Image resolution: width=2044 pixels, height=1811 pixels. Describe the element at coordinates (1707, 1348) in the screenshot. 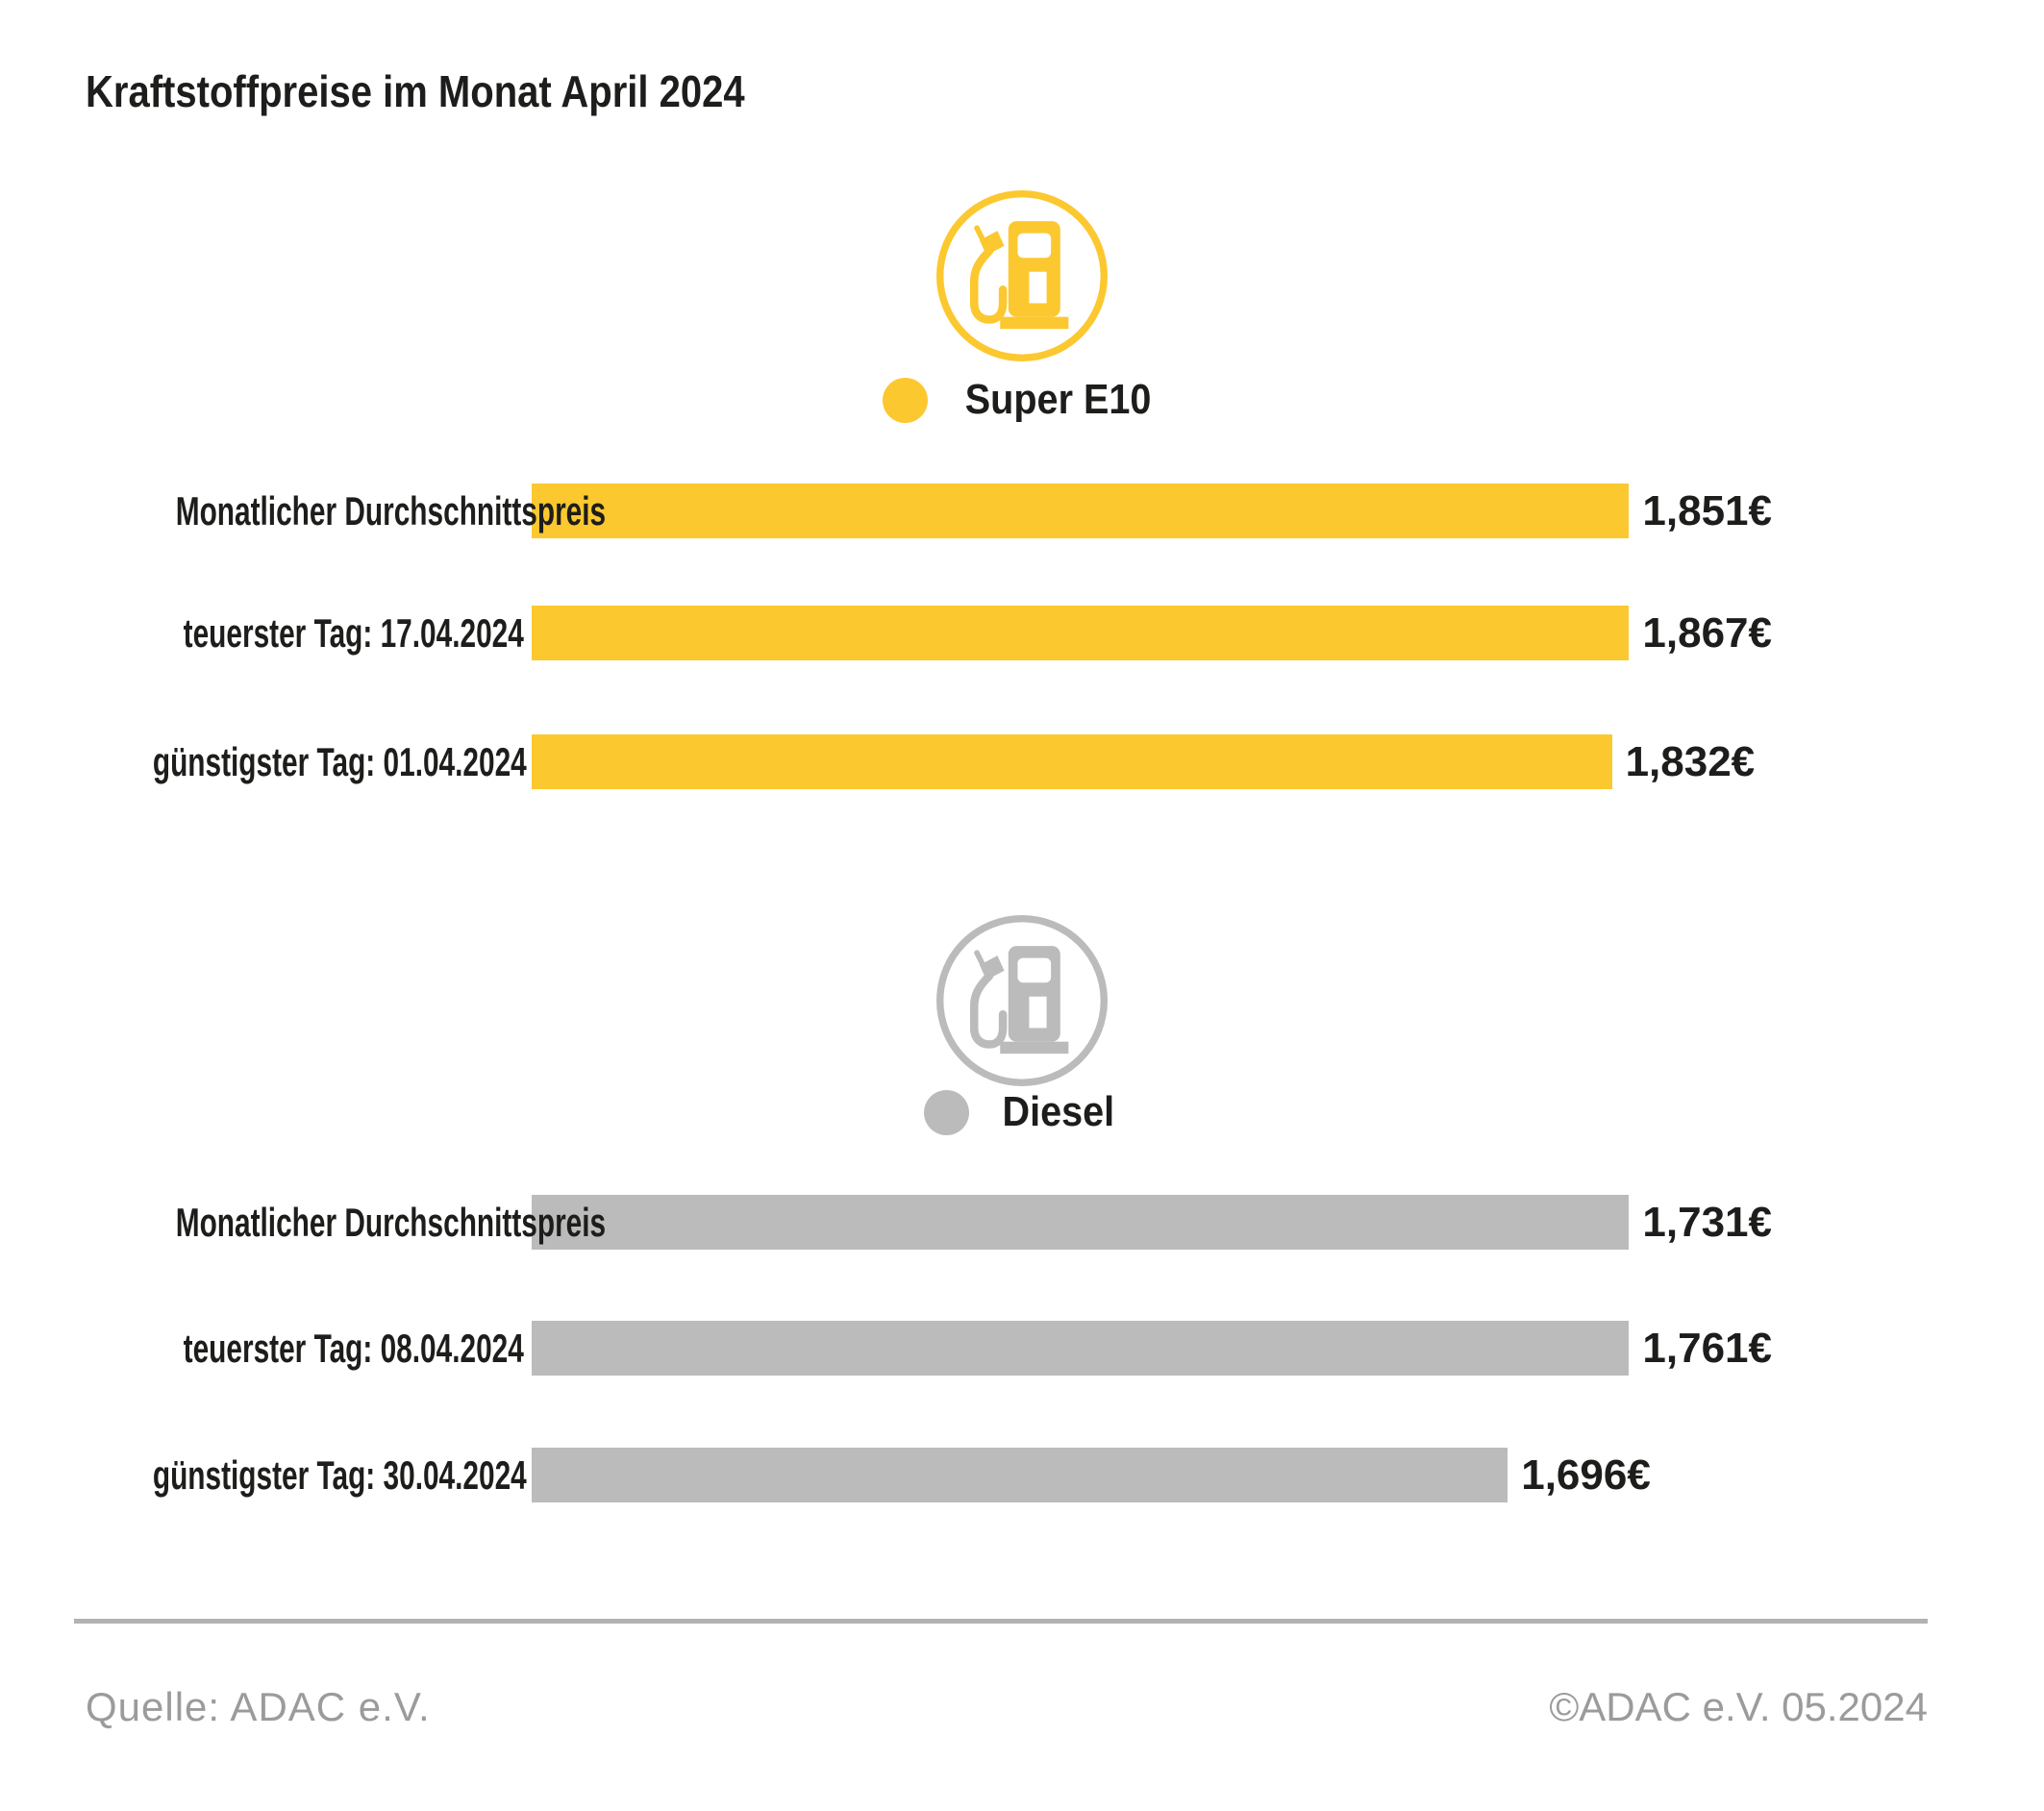

I see `bar-value: 1,761€` at that location.